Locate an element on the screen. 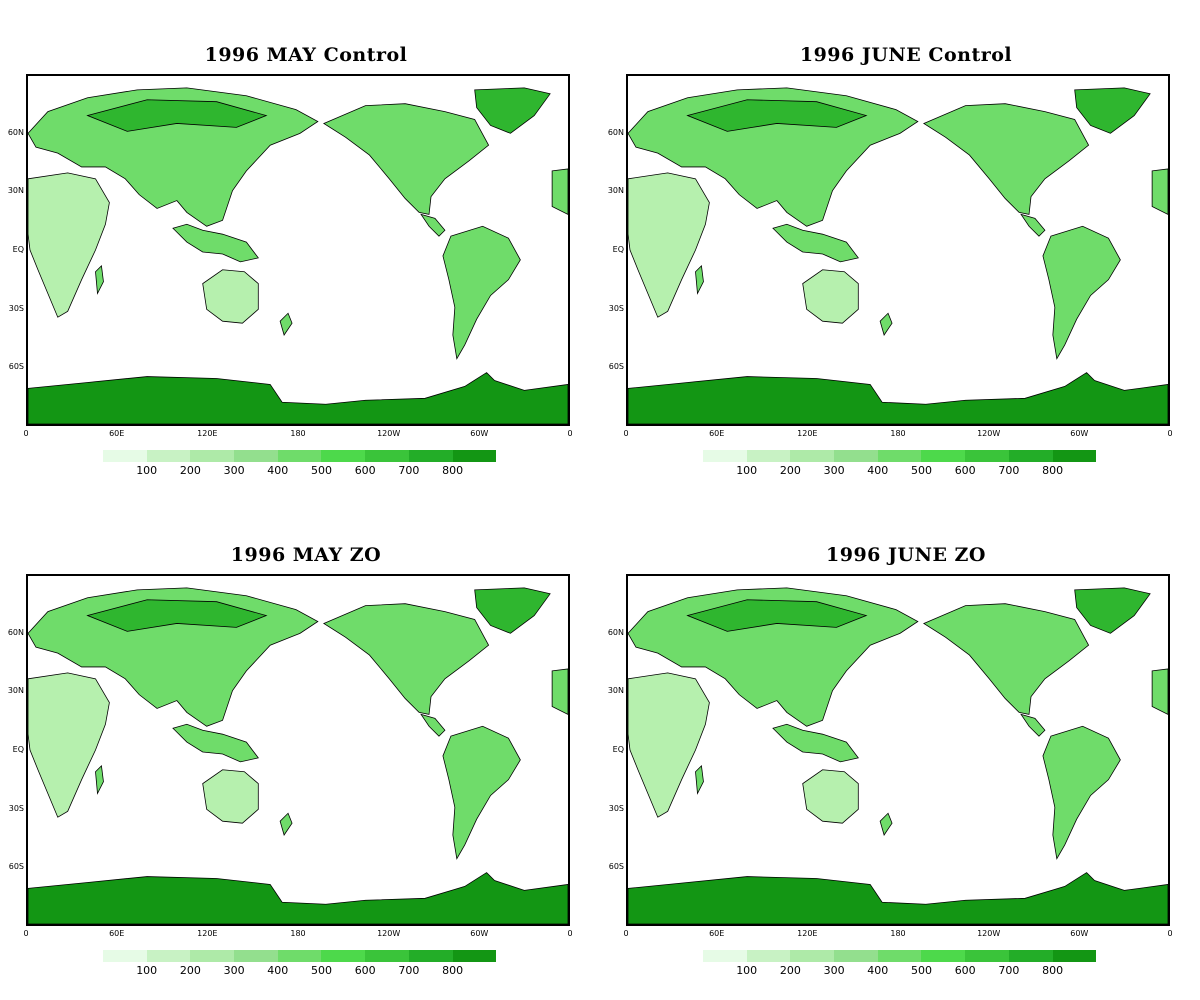 The width and height of the screenshot is (1200, 1000). panel-title: 1996 JUNE Control is located at coordinates (906, 55).